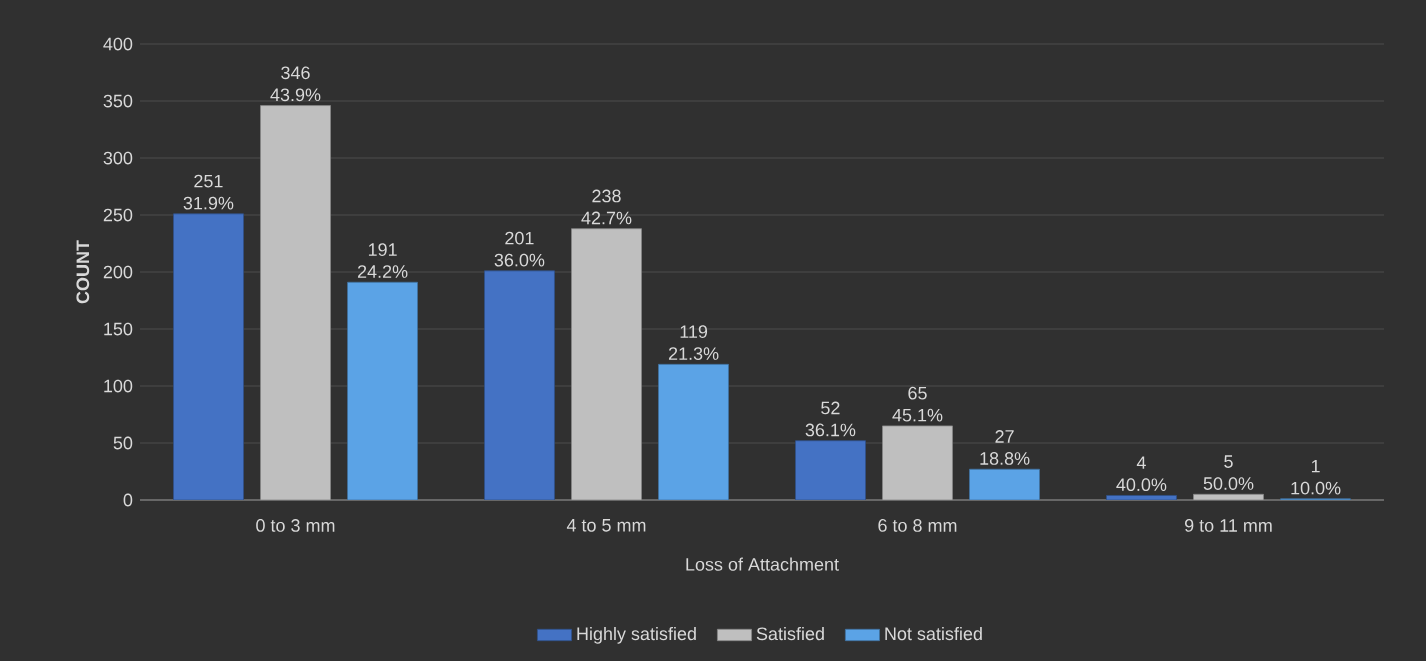 This screenshot has height=661, width=1426. I want to click on data-label: 251 31.9%, so click(208, 192).